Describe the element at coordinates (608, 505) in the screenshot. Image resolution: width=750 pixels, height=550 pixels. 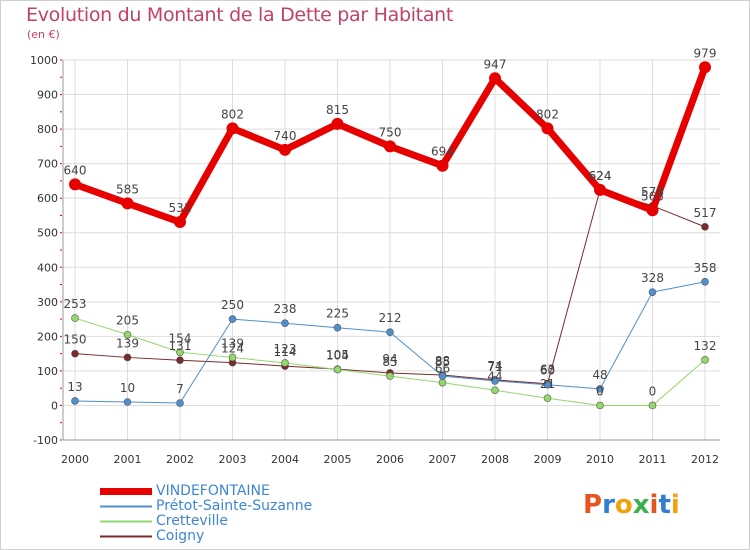
I see `logo-letter: r` at that location.